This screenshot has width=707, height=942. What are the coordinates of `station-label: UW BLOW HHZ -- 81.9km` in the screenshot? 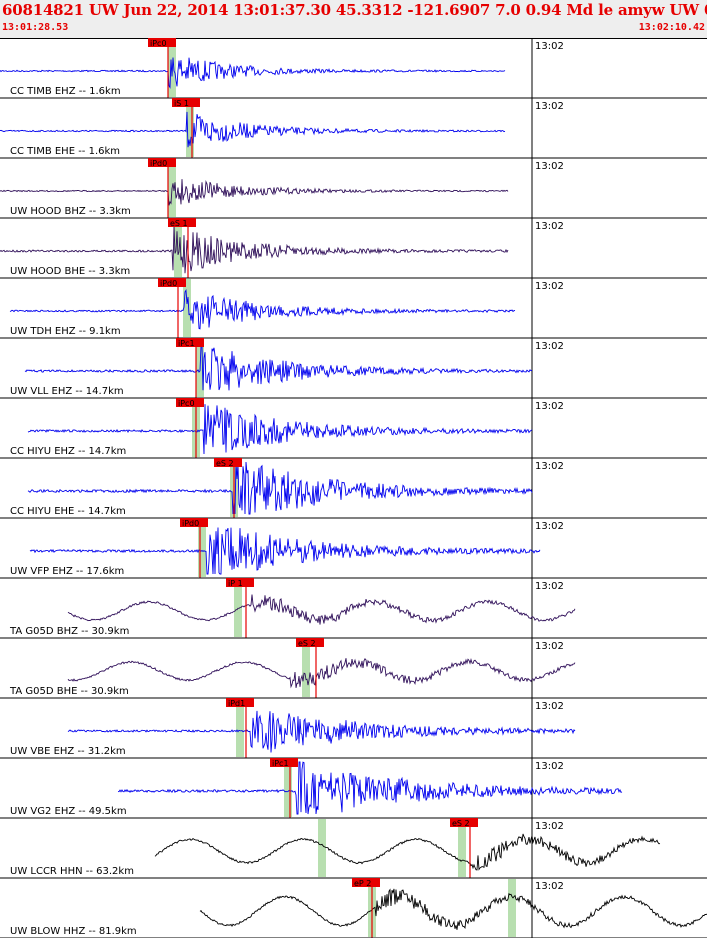 It's located at (73, 931).